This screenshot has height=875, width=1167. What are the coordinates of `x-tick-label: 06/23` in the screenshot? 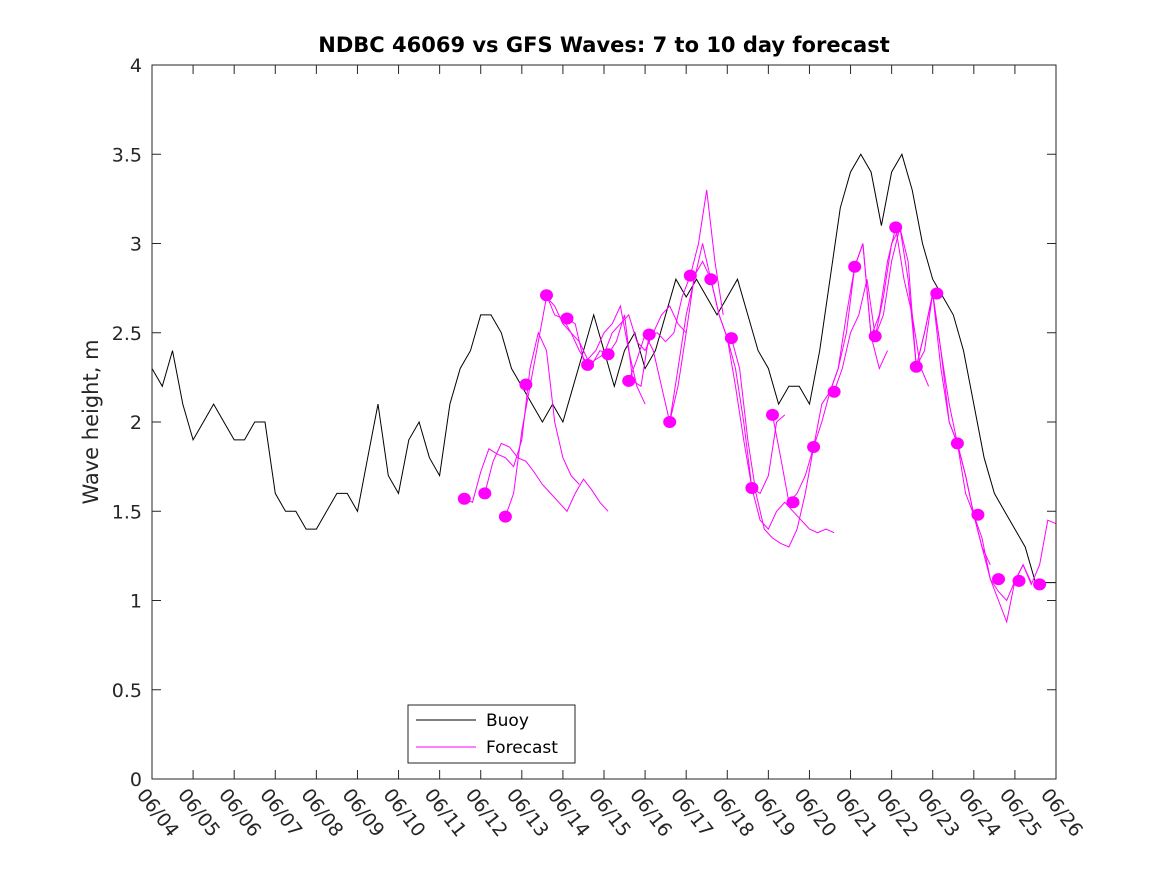 It's located at (938, 813).